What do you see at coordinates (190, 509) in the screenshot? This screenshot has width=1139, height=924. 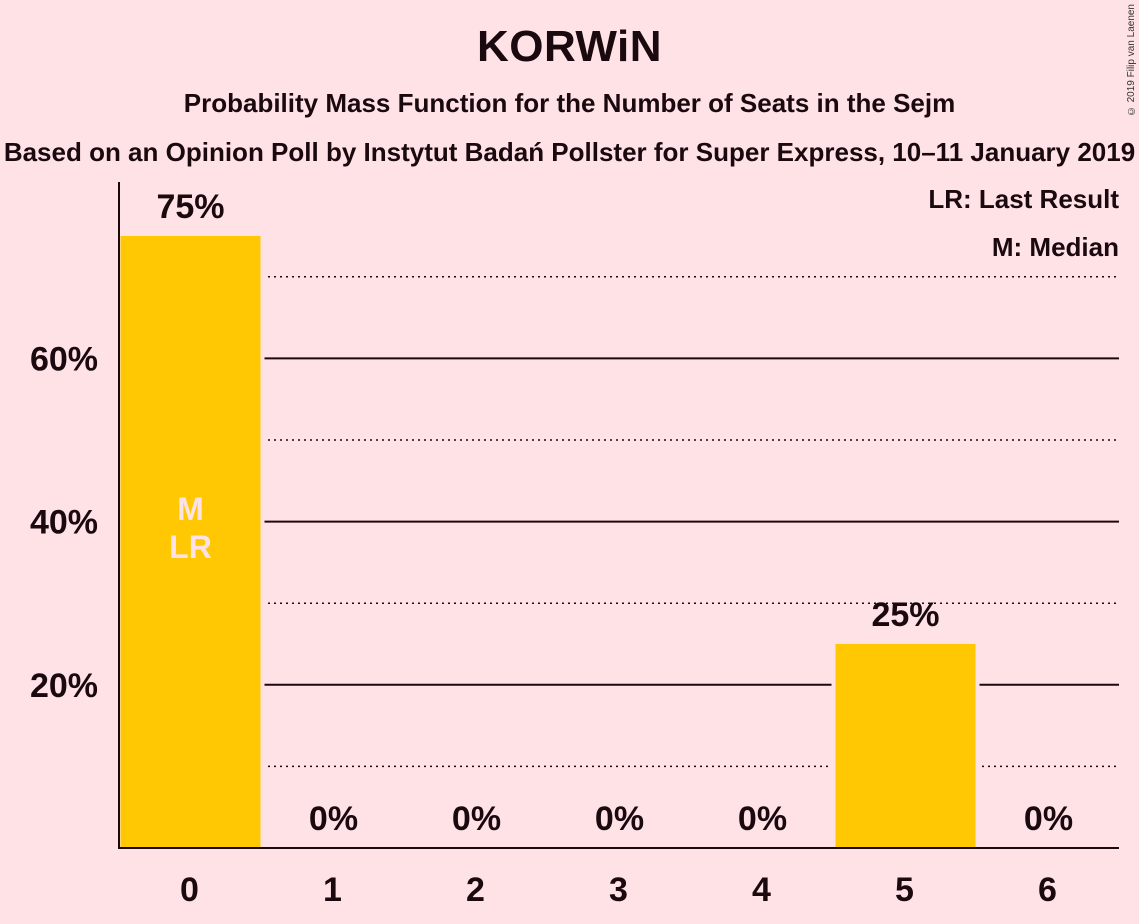 I see `bar-marker-label: M` at bounding box center [190, 509].